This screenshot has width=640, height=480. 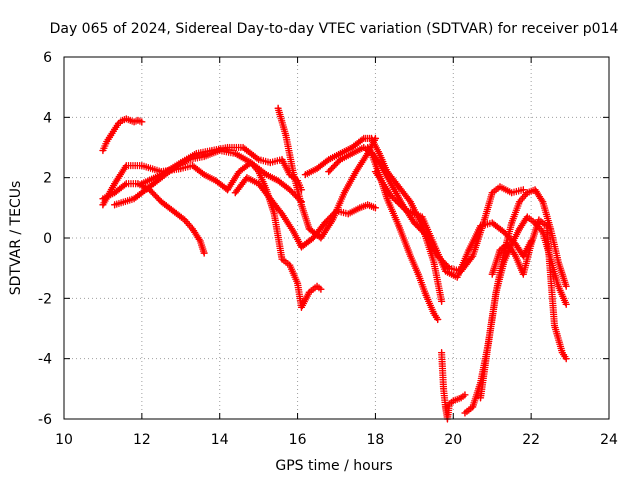 What do you see at coordinates (529, 289) in the screenshot?
I see `series-s16` at bounding box center [529, 289].